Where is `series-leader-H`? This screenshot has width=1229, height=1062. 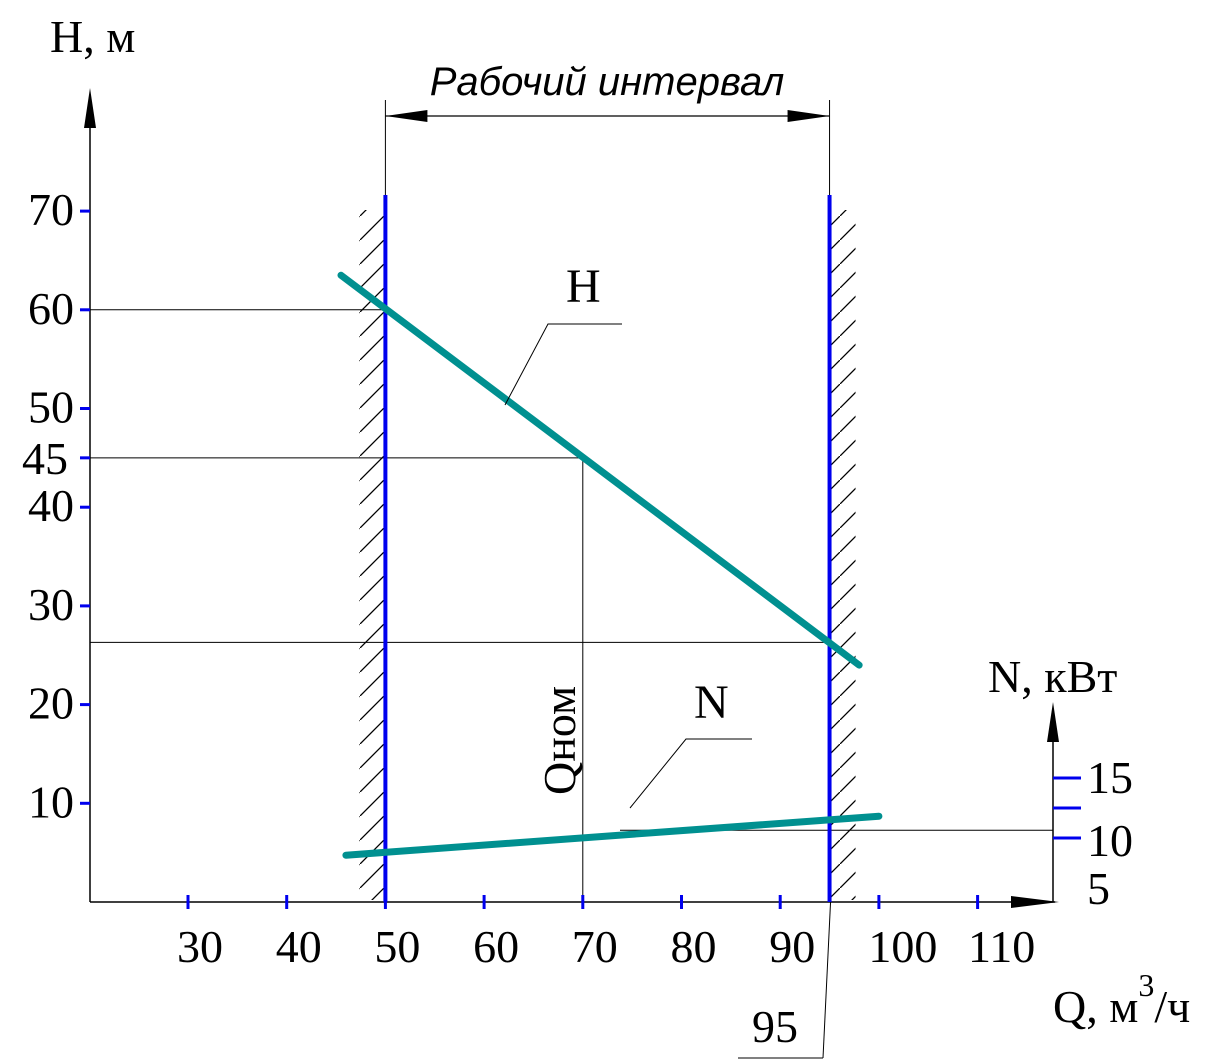
series-leader-H is located at coordinates (563, 364).